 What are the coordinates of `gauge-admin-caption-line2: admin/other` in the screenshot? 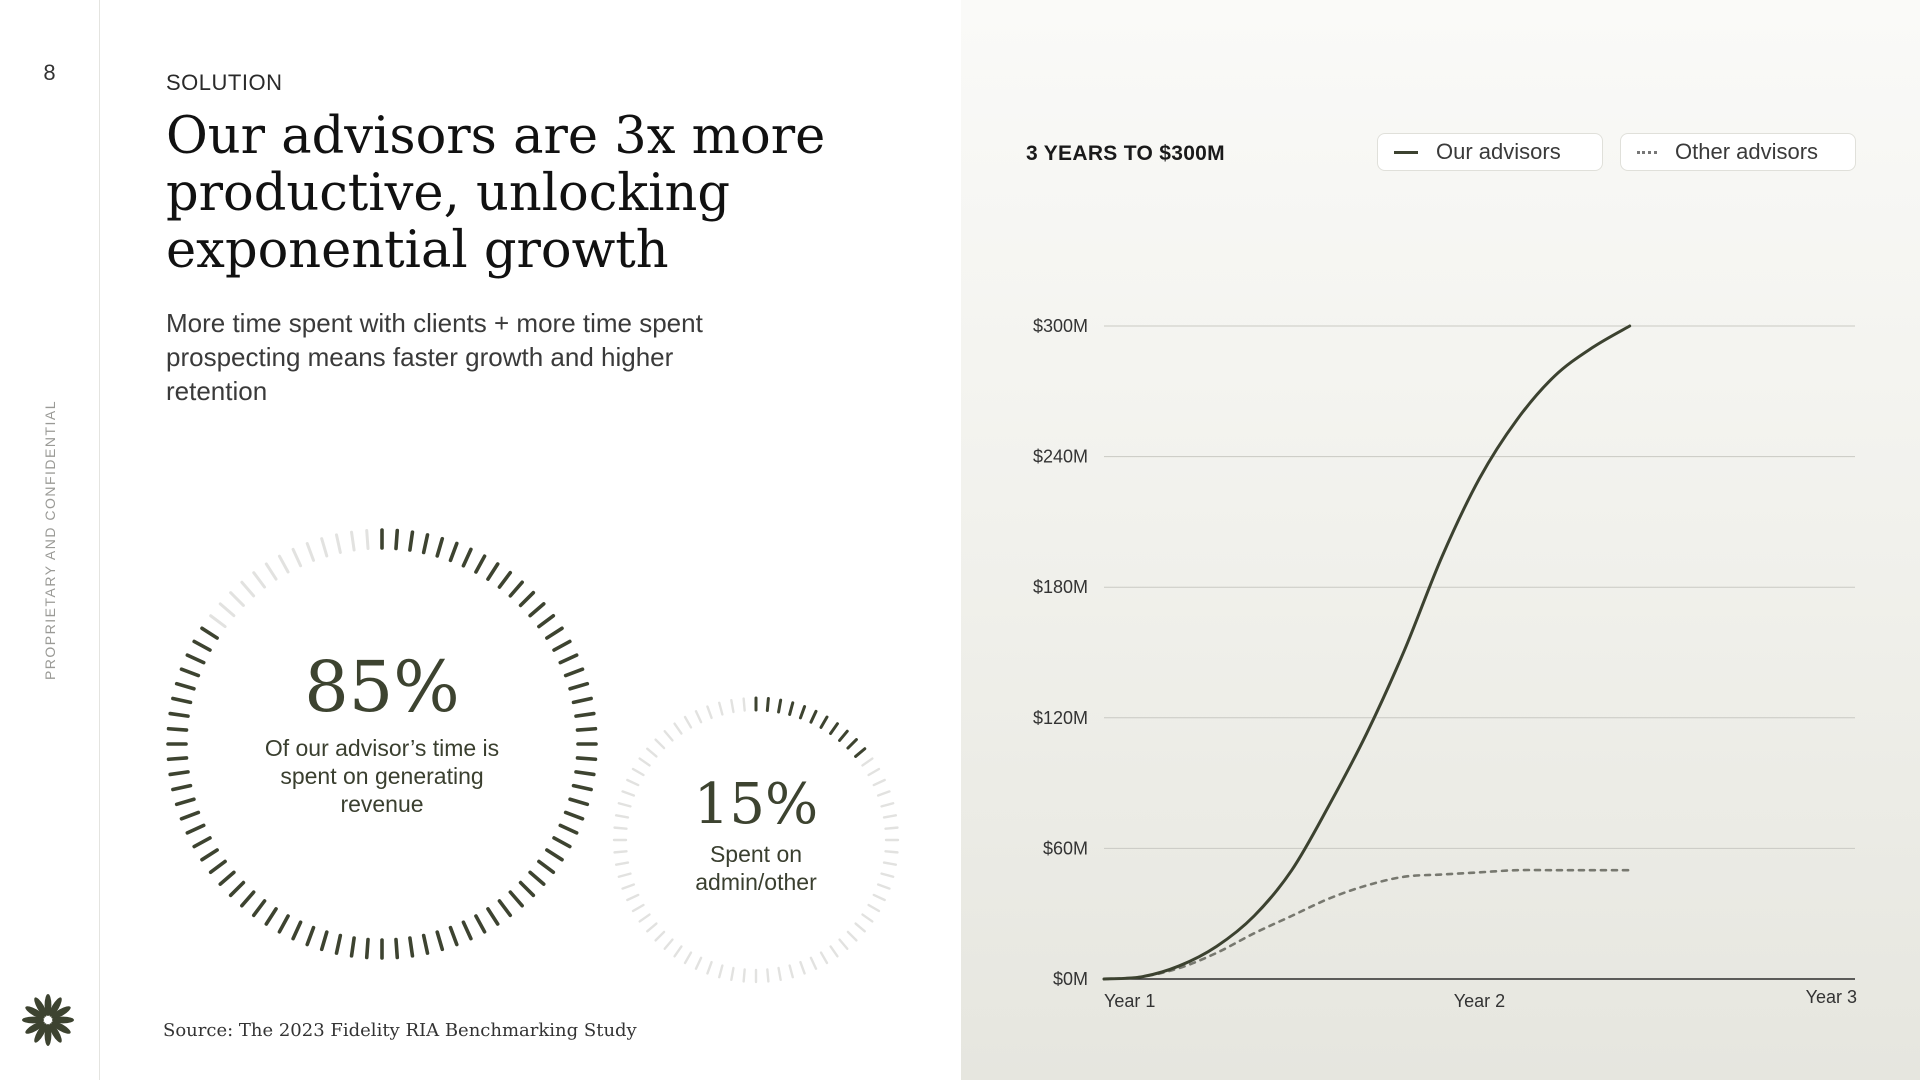 It's located at (756, 882).